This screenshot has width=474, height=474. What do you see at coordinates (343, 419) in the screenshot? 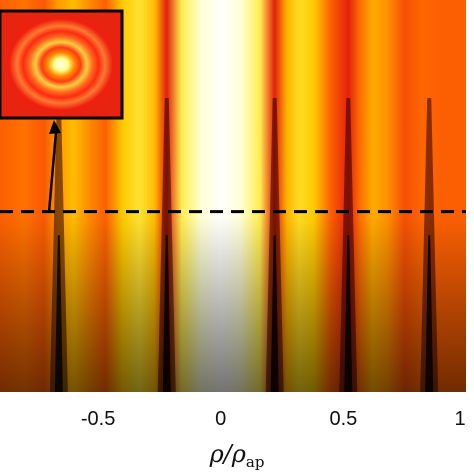
I see `x-tick-label-2: 0.5` at bounding box center [343, 419].